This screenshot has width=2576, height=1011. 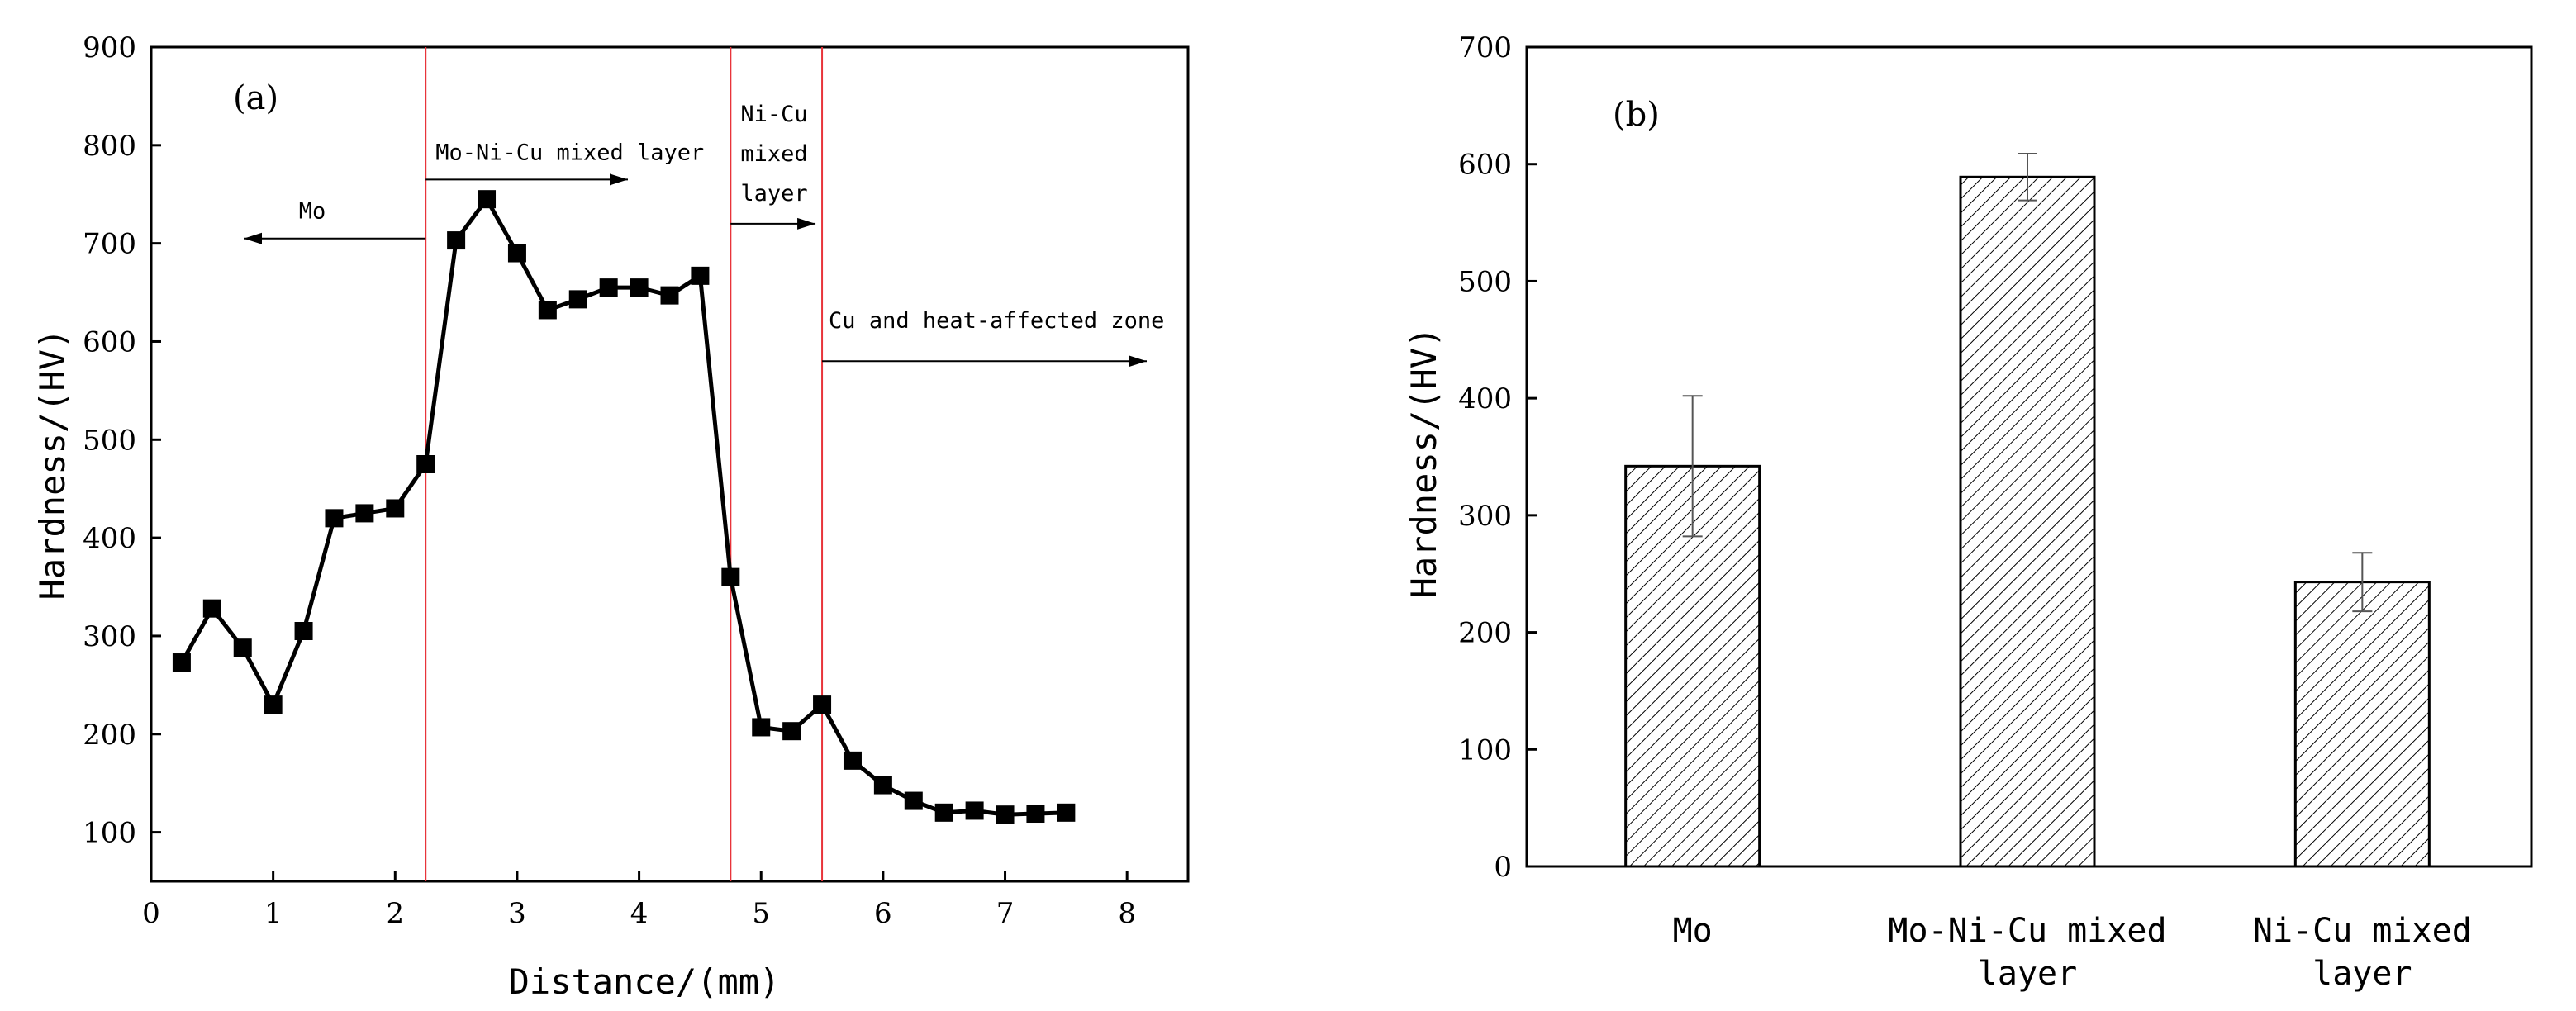 I want to click on panel-a-x-axis: 0 1 2 3 4 5 6 7 8, so click(x=639, y=900).